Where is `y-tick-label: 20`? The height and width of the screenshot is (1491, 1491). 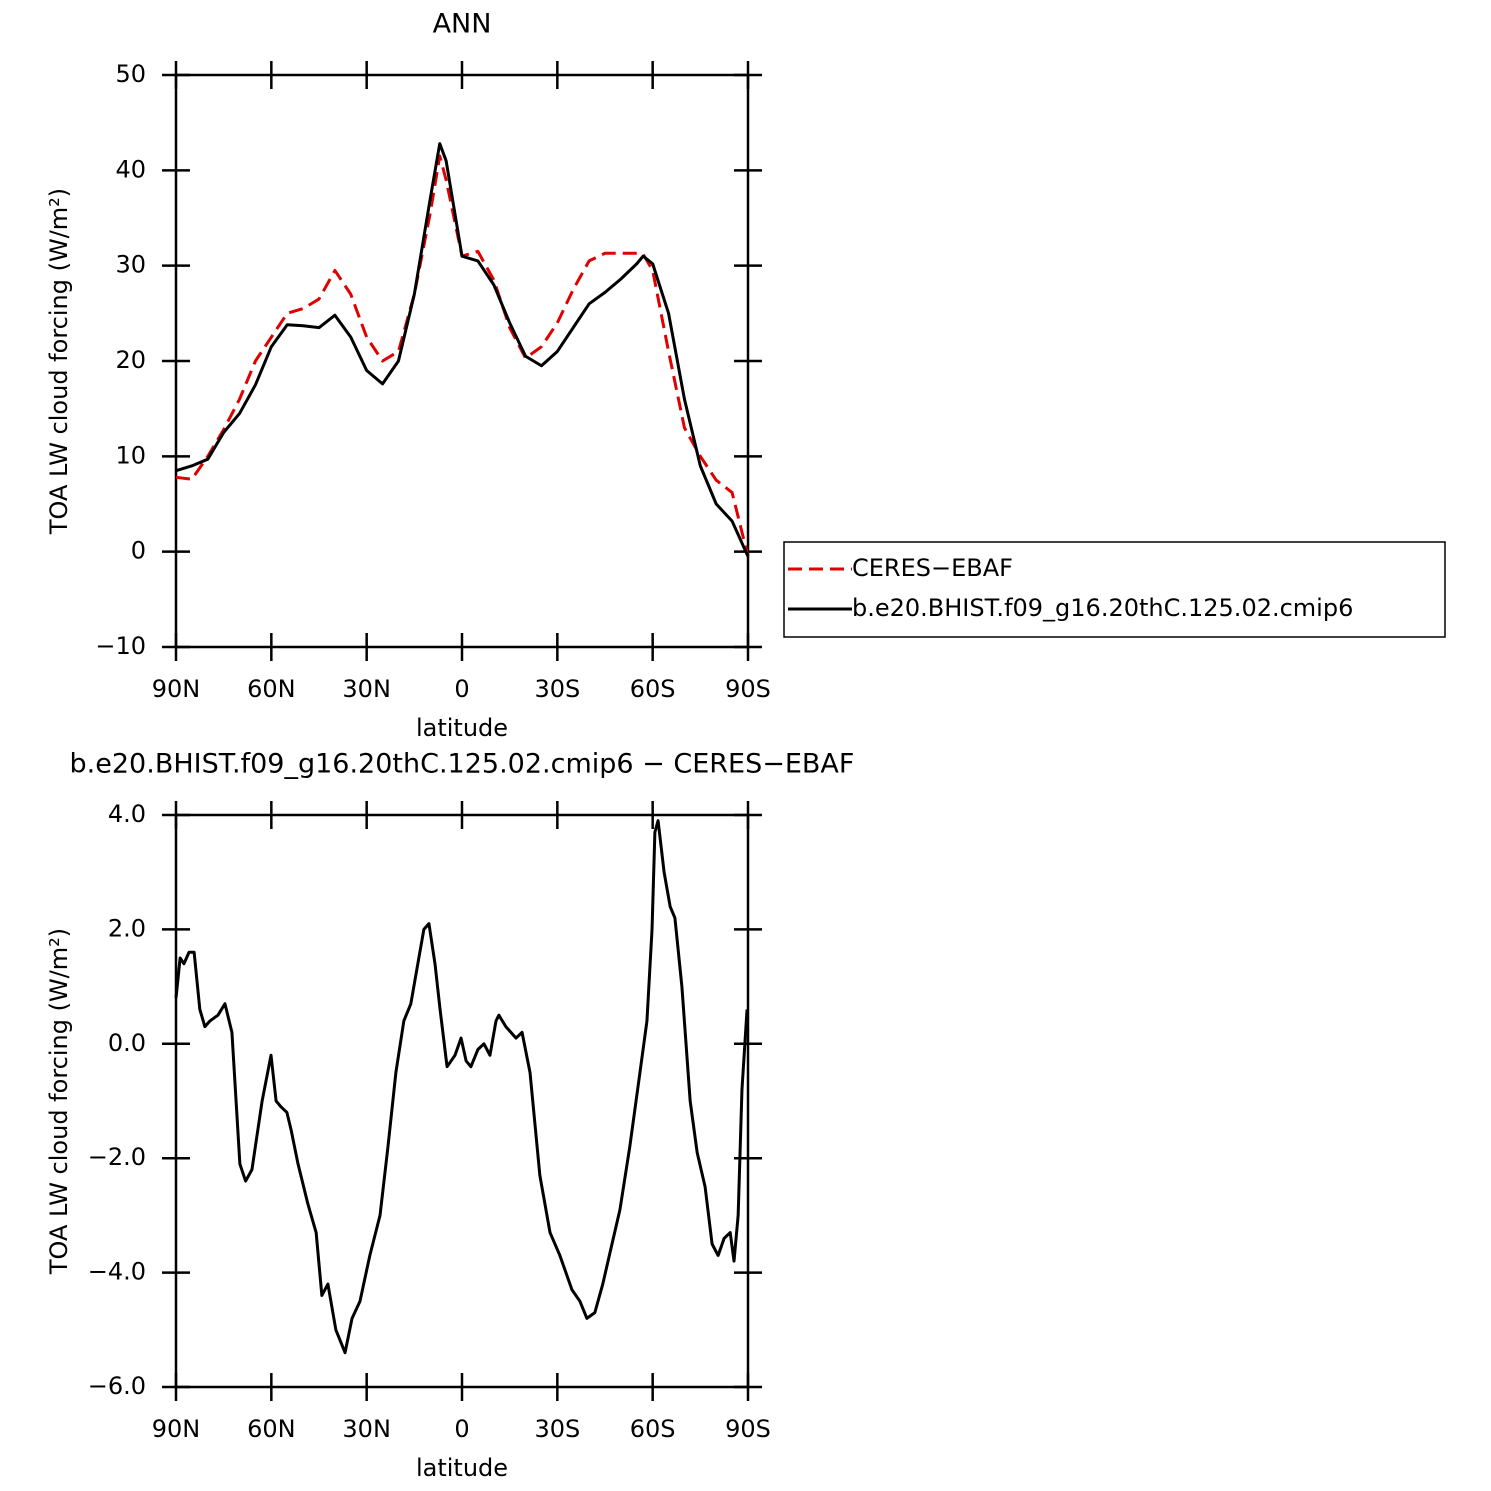
y-tick-label: 20 is located at coordinates (130, 360).